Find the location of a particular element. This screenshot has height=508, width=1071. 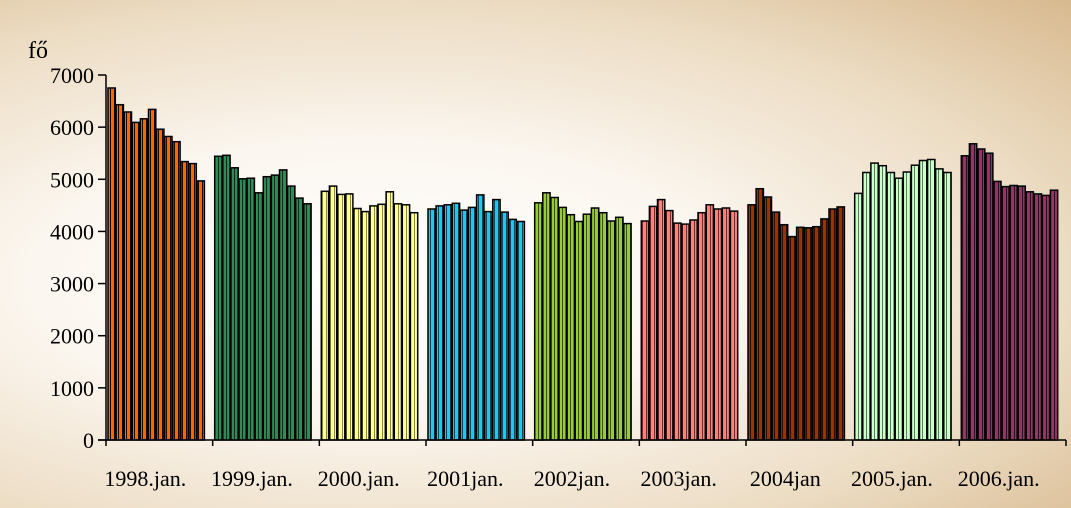

bar-2002jan.-8 is located at coordinates (595, 324).